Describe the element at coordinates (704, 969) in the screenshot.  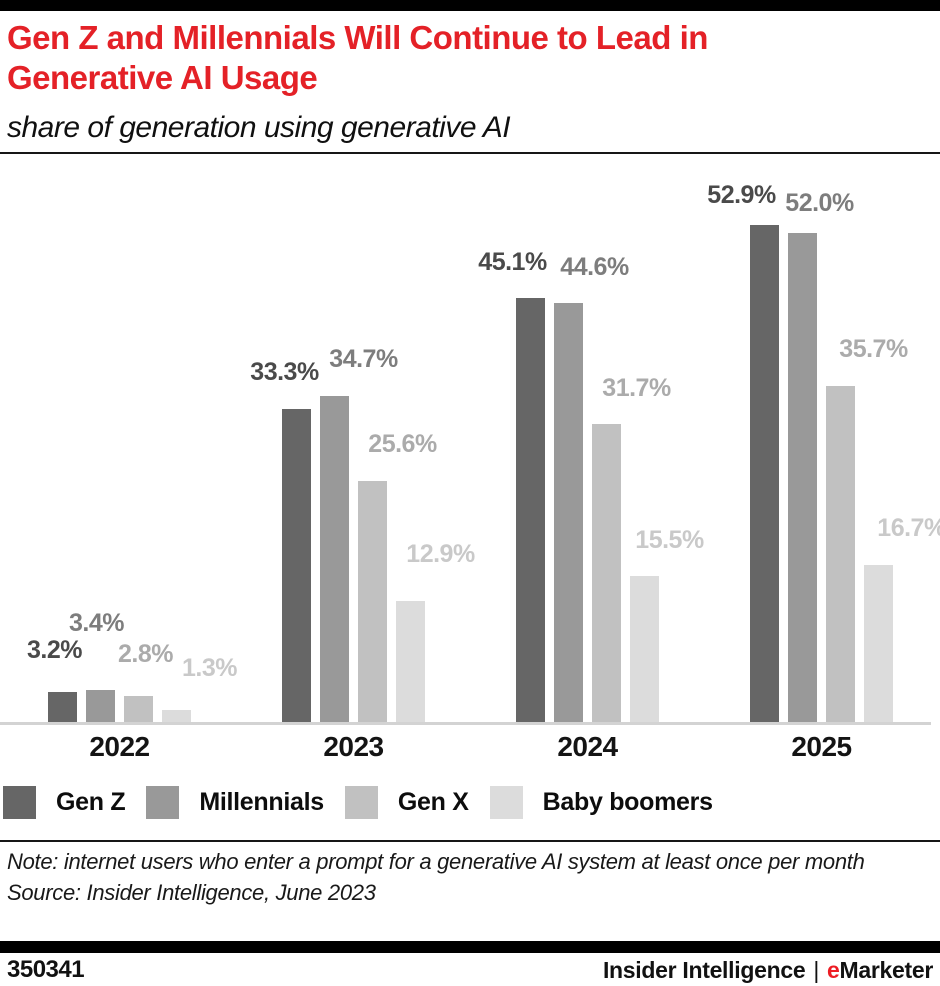
I see `brand-insider-intelligence: Insider Intelligence` at that location.